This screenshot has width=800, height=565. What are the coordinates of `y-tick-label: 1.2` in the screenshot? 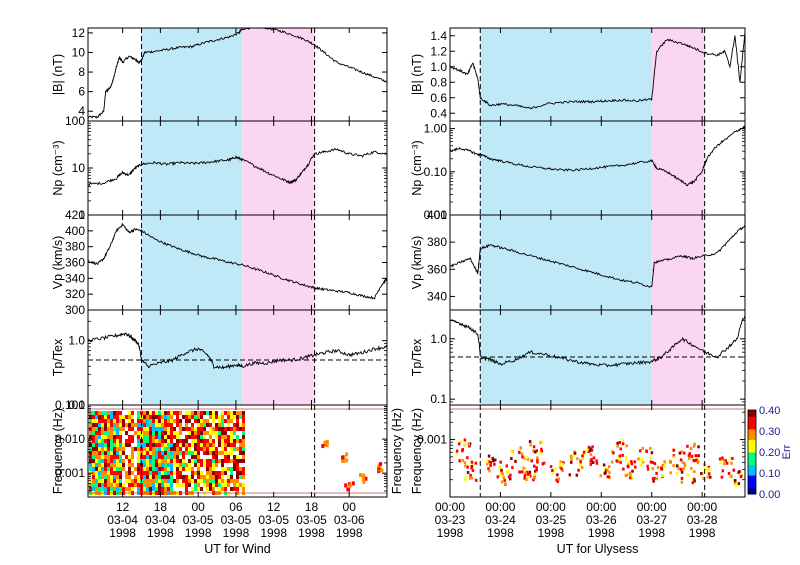 It's located at (438, 51).